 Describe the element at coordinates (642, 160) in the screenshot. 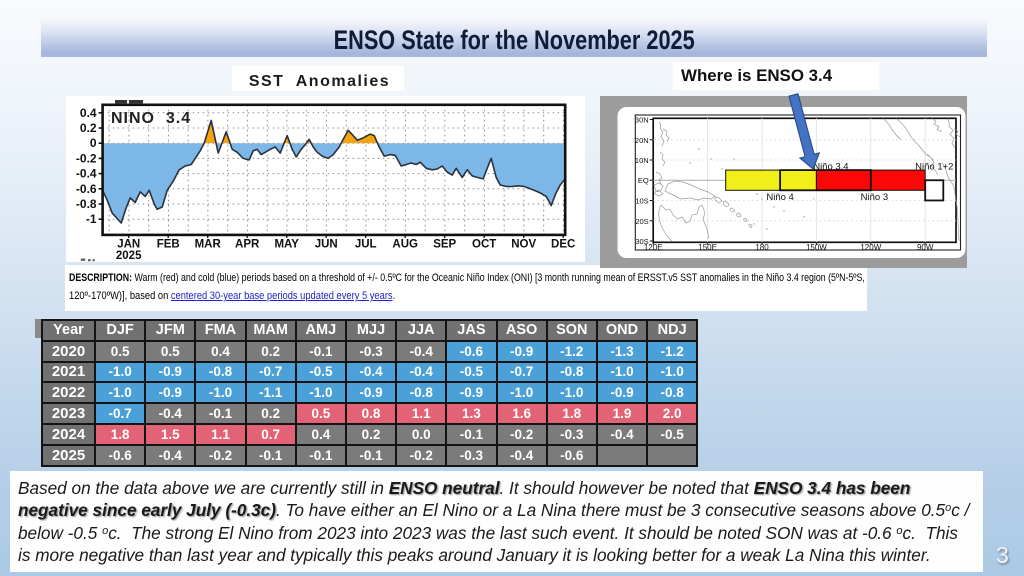

I see `svg-text: 10N` at that location.